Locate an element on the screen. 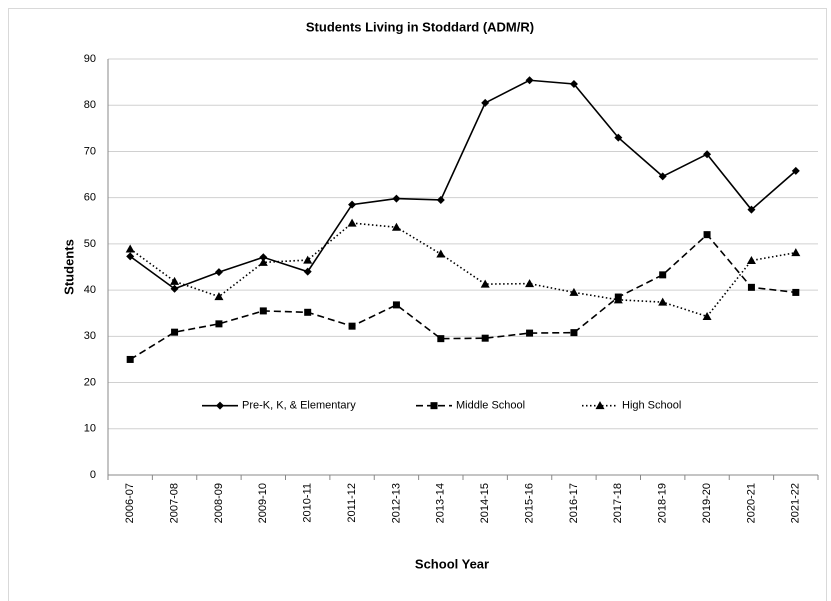 This screenshot has width=831, height=601. x-tick-label: 2014-15 is located at coordinates (485, 503).